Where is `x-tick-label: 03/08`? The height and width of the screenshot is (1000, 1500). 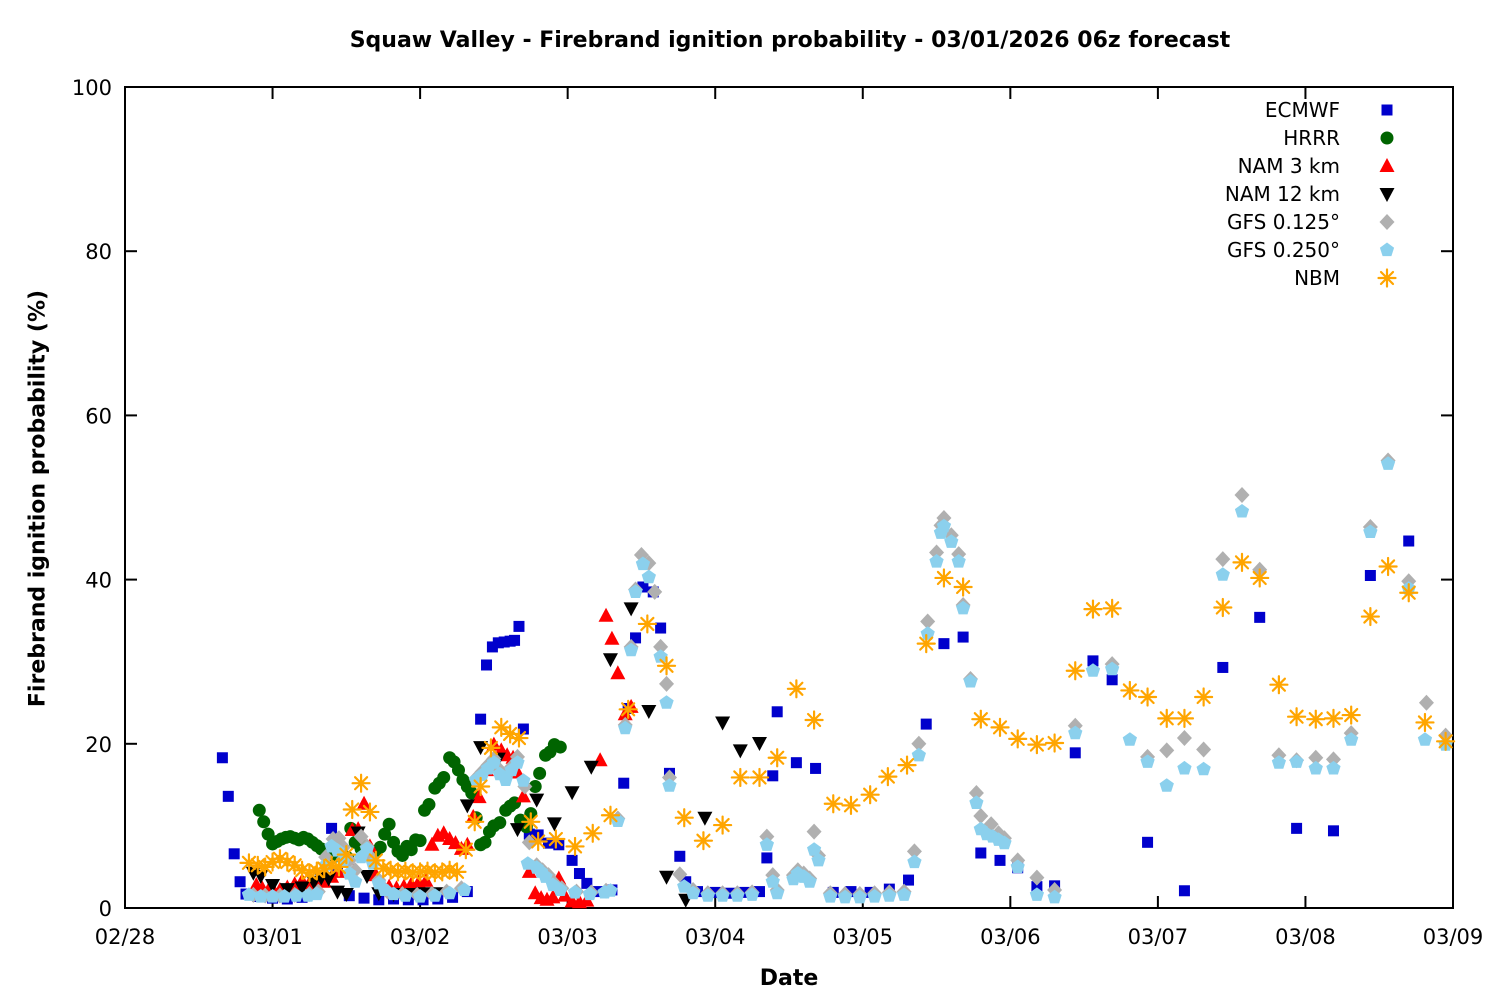
x-tick-label: 03/08 is located at coordinates (1305, 937).